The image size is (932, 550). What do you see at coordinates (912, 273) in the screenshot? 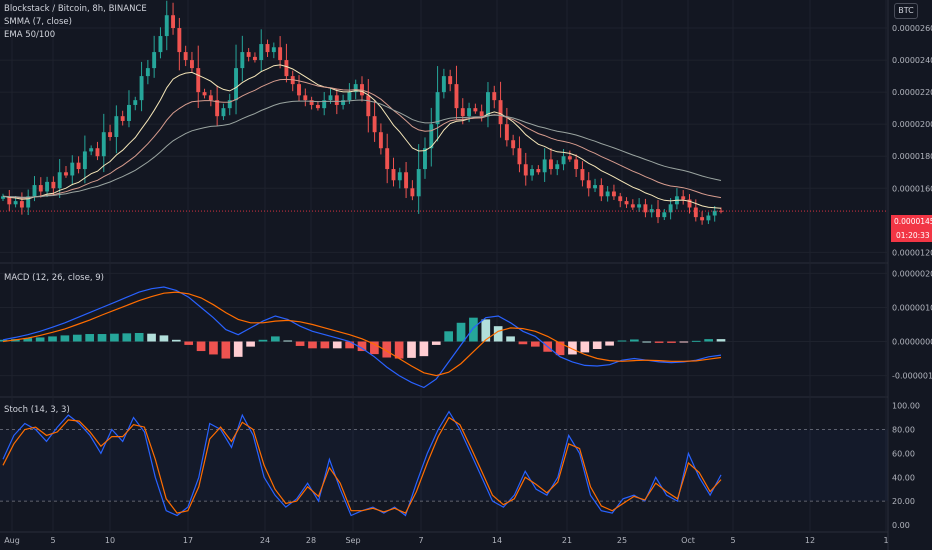
I see `macd-tick-label: 0.00000200` at bounding box center [912, 273].